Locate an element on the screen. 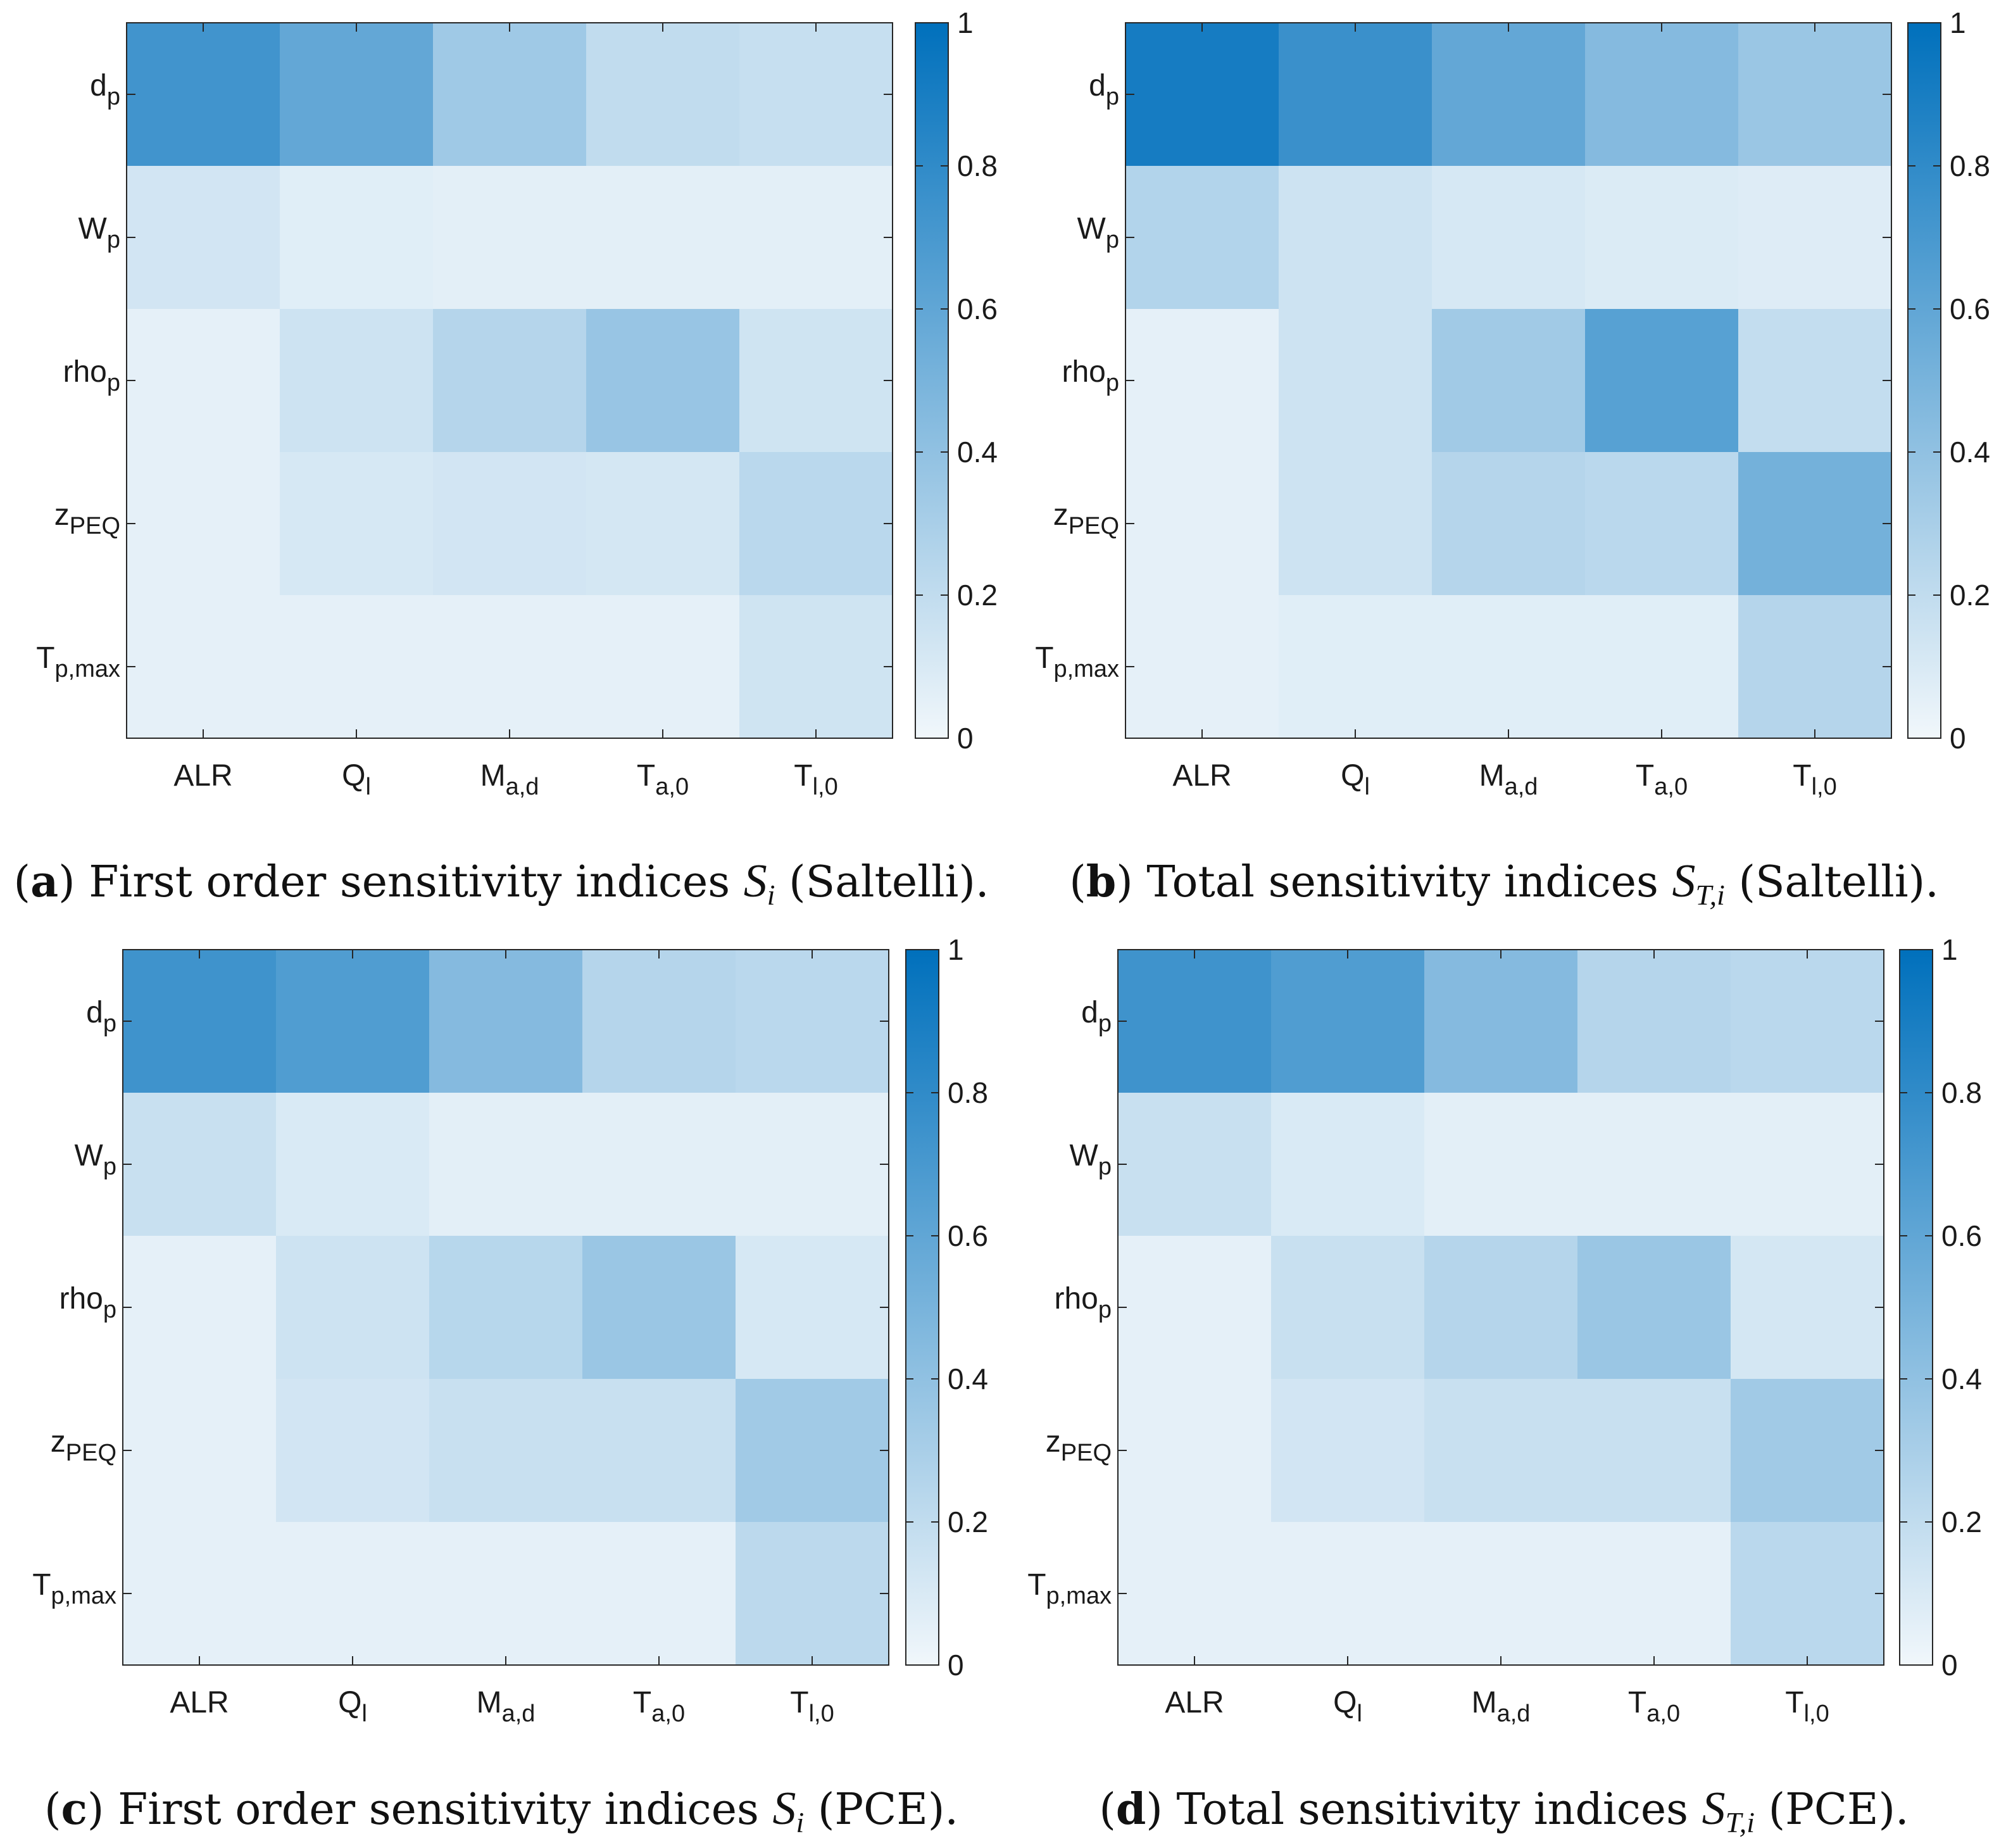  x-tick-label: ALR is located at coordinates (1194, 1702).